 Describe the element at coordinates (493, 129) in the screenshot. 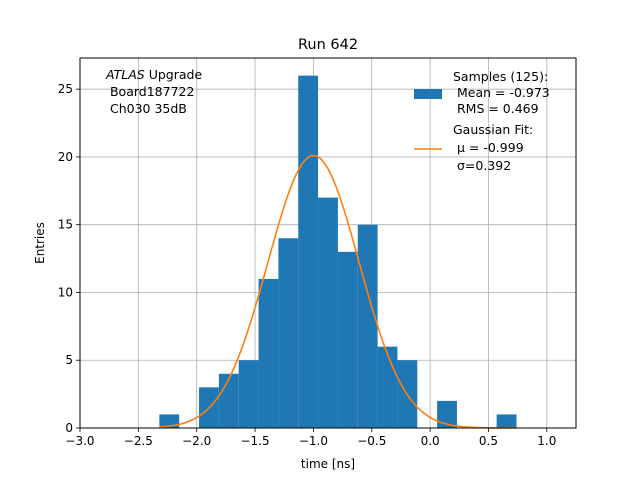

I see `legend-fit-title: Gaussian Fit:` at that location.